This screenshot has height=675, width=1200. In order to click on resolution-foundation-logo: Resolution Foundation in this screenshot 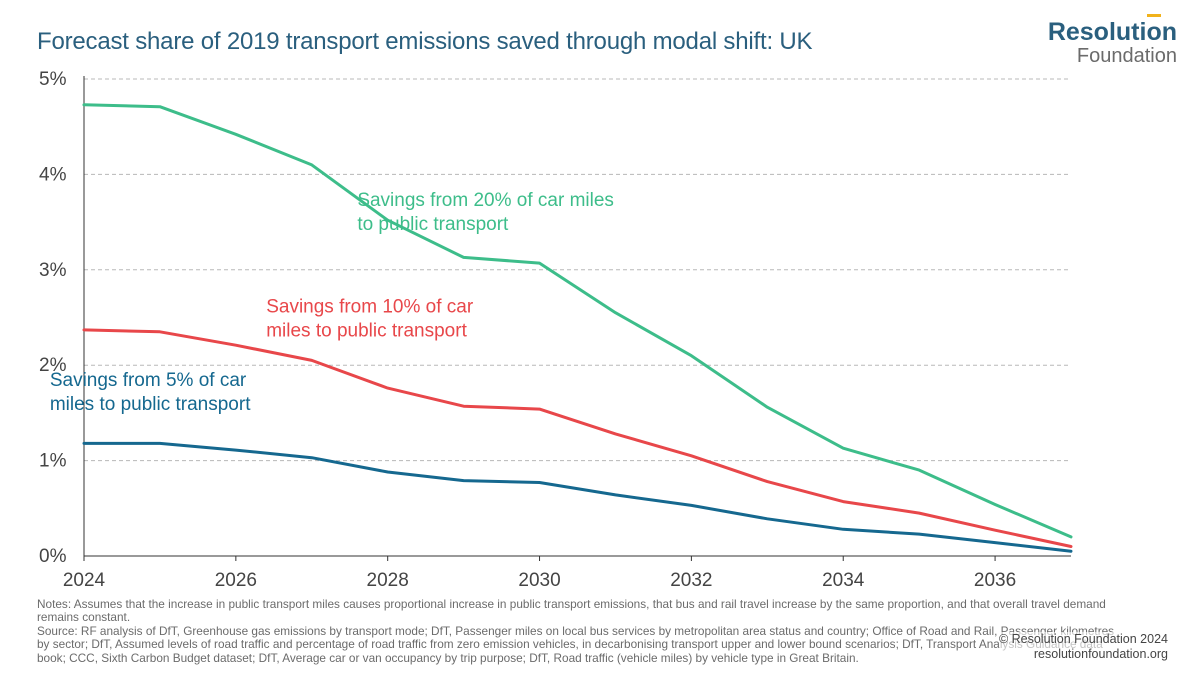, I will do `click(1112, 43)`.